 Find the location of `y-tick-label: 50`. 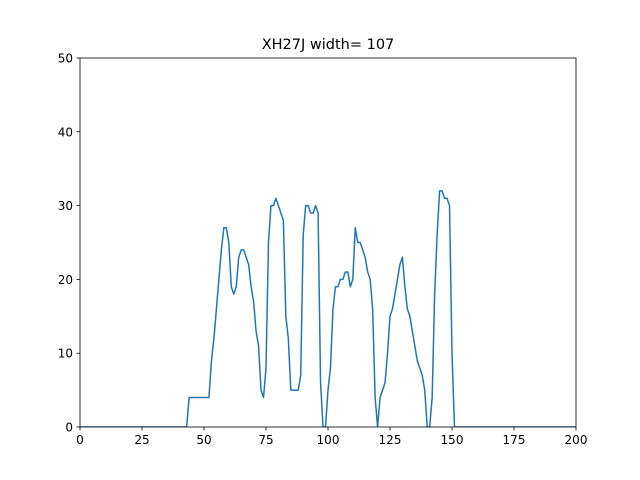

y-tick-label: 50 is located at coordinates (65, 59).